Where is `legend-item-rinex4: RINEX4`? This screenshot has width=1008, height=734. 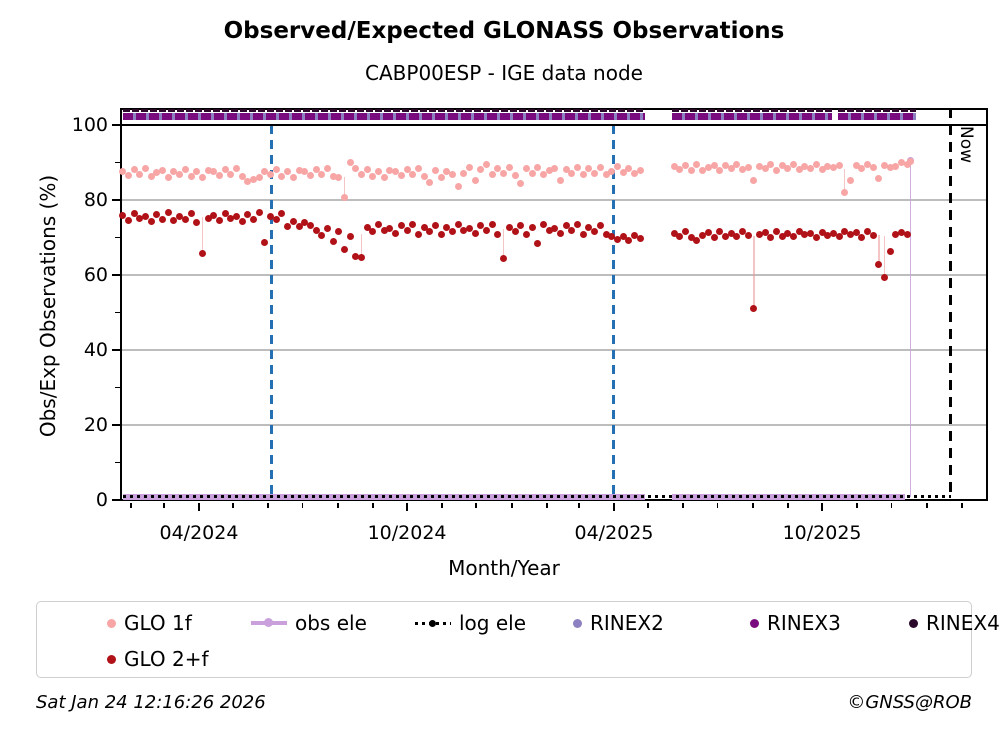
legend-item-rinex4: RINEX4 is located at coordinates (954, 623).